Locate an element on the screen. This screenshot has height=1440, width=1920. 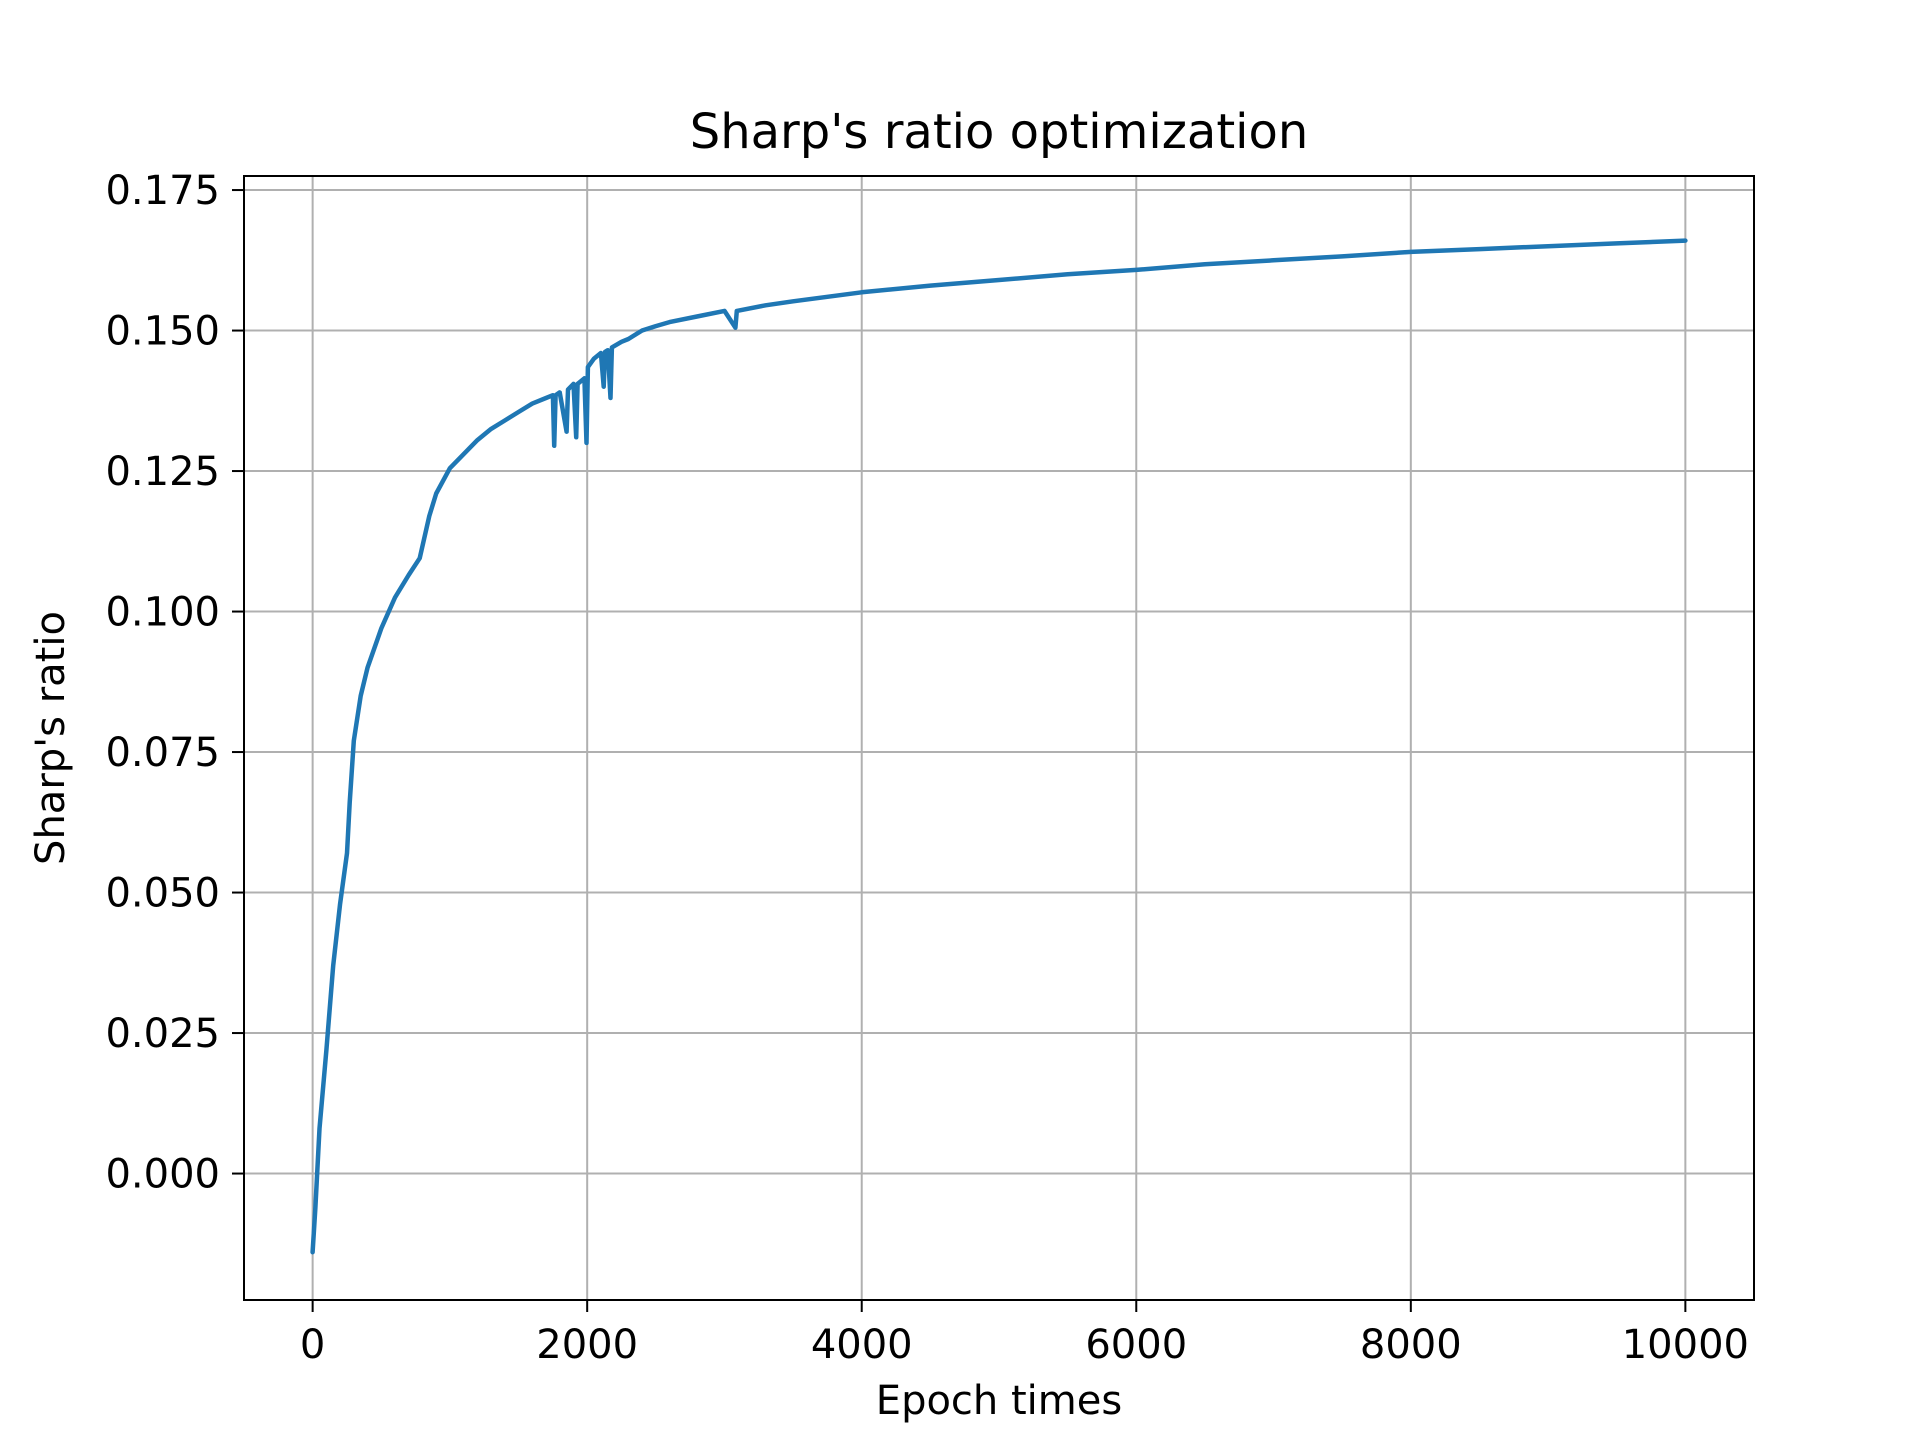
x-tick-label: 6000 is located at coordinates (1136, 1345).